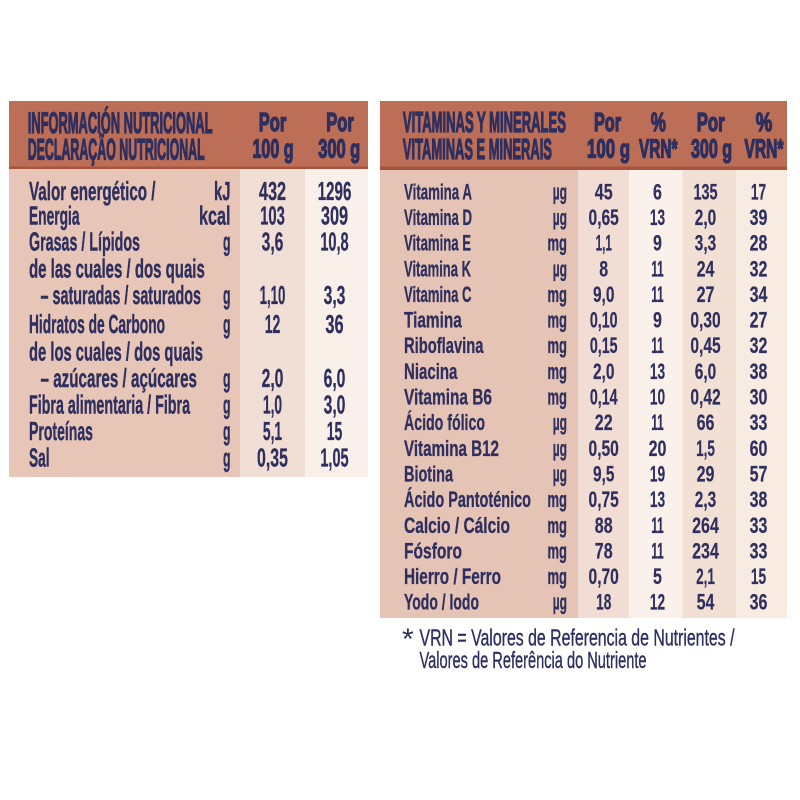 The height and width of the screenshot is (800, 800). Describe the element at coordinates (604, 499) in the screenshot. I see `svg-text: 0,75` at that location.